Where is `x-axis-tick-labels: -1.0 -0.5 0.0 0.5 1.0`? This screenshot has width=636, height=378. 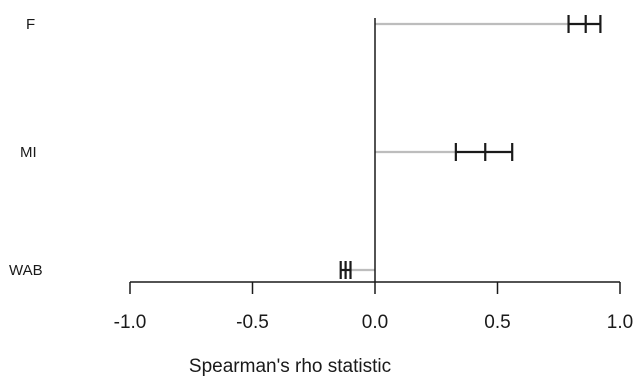 x-axis-tick-labels: -1.0 -0.5 0.0 0.5 1.0 is located at coordinates (374, 322).